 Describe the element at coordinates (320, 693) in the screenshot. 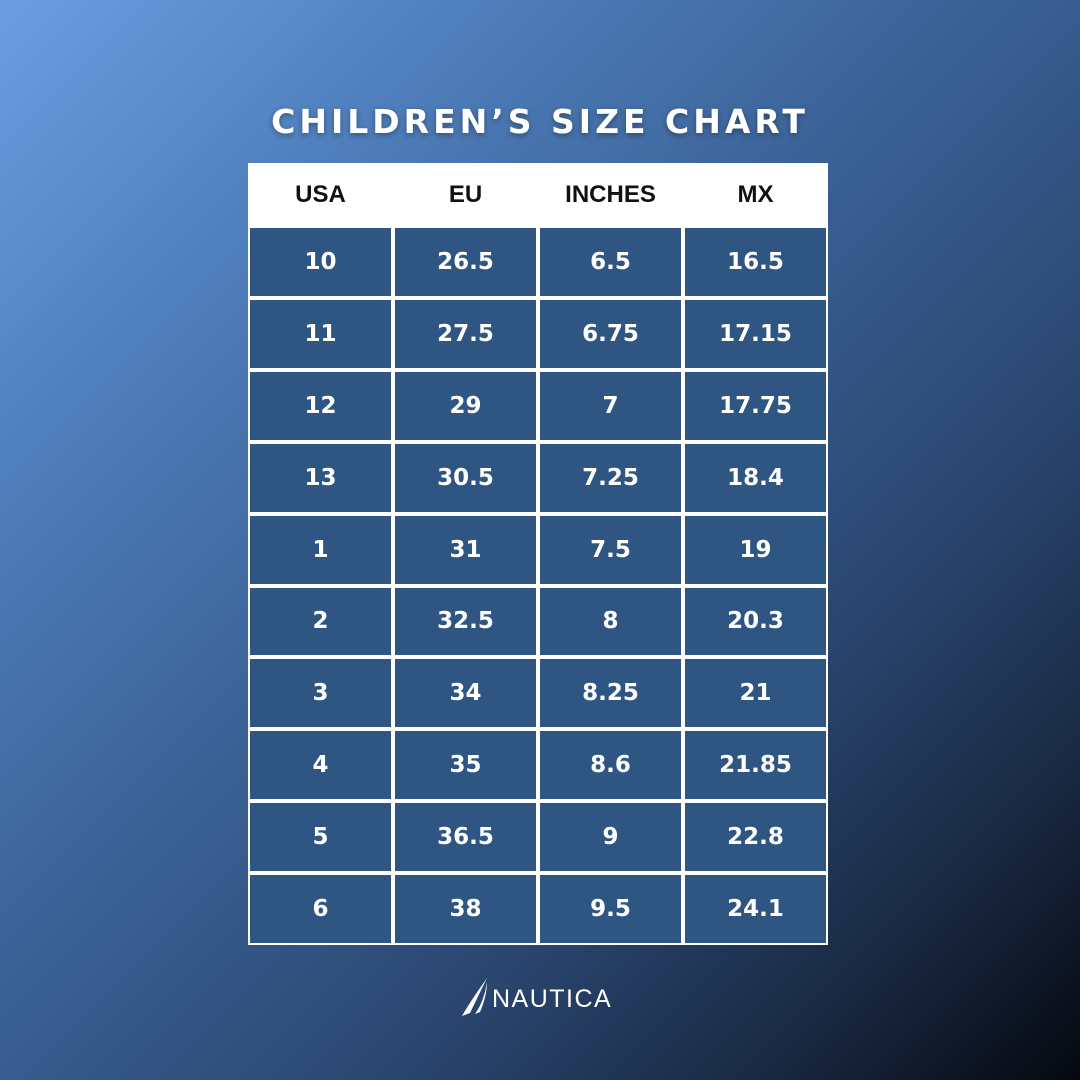

I see `table-cell-usa: 3` at that location.